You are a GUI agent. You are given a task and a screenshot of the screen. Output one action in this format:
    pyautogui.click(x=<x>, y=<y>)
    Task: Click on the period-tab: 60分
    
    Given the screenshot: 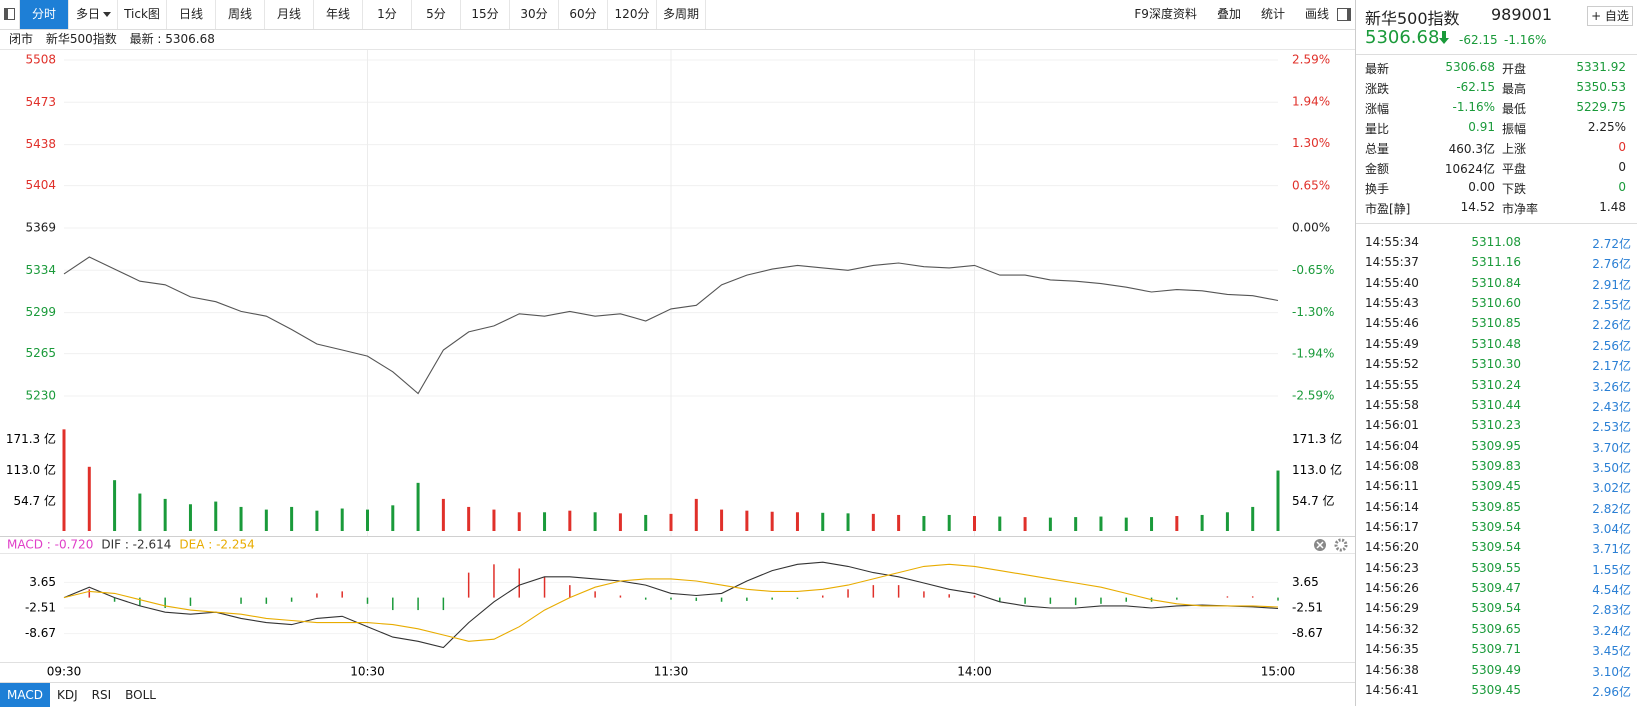 What is the action you would take?
    pyautogui.click(x=583, y=14)
    